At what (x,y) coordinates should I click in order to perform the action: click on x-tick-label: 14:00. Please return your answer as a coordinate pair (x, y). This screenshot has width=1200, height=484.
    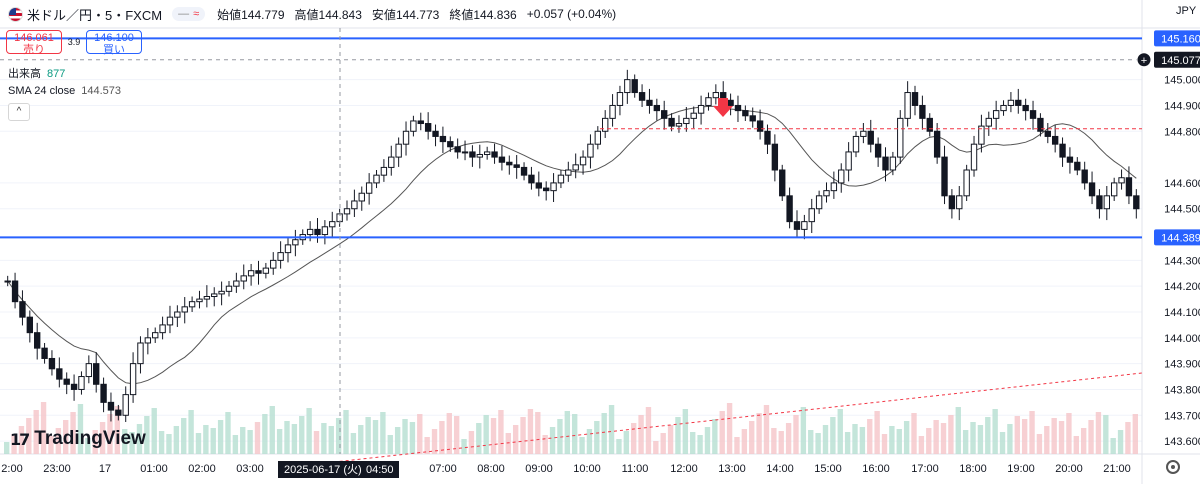
    Looking at the image, I should click on (780, 469).